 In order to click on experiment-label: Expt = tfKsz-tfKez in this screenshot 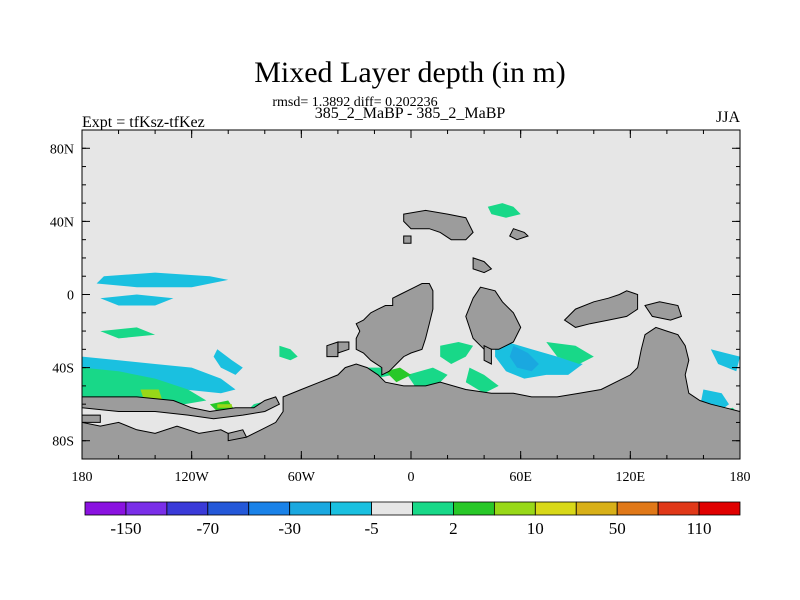, I will do `click(143, 122)`.